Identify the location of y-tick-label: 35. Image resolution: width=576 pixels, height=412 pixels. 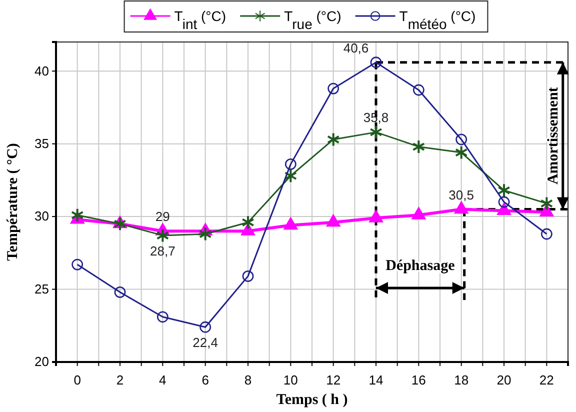
(41, 143).